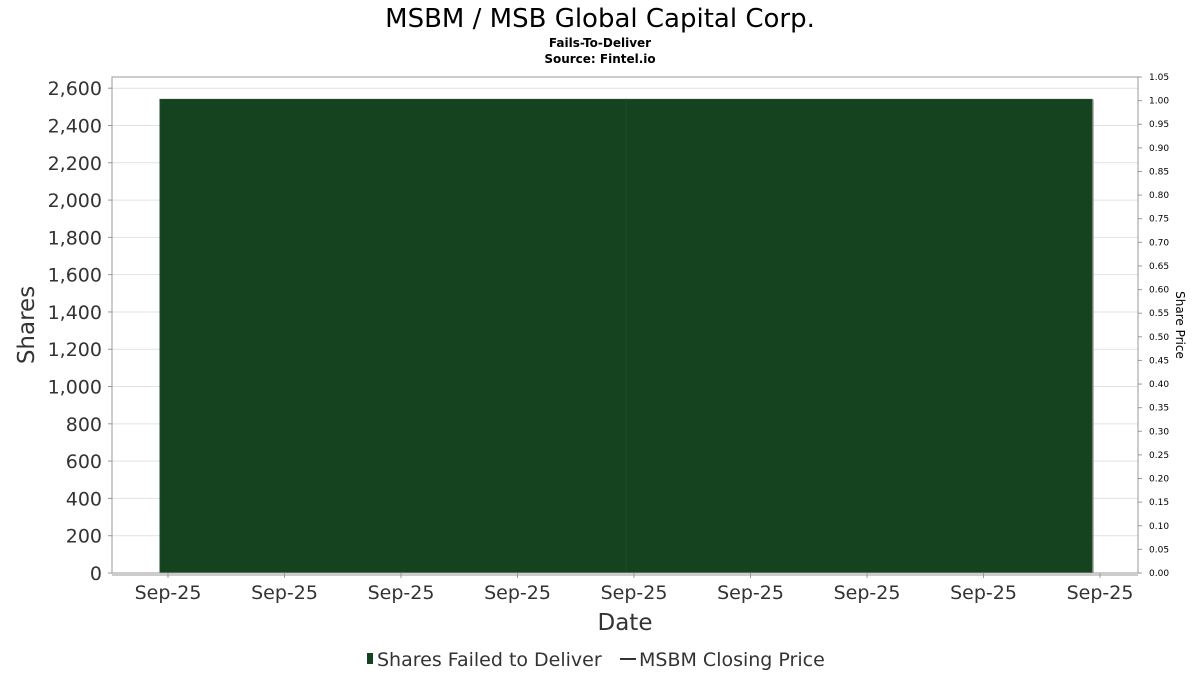  Describe the element at coordinates (75, 89) in the screenshot. I see `y-tick-label: 2,600` at that location.